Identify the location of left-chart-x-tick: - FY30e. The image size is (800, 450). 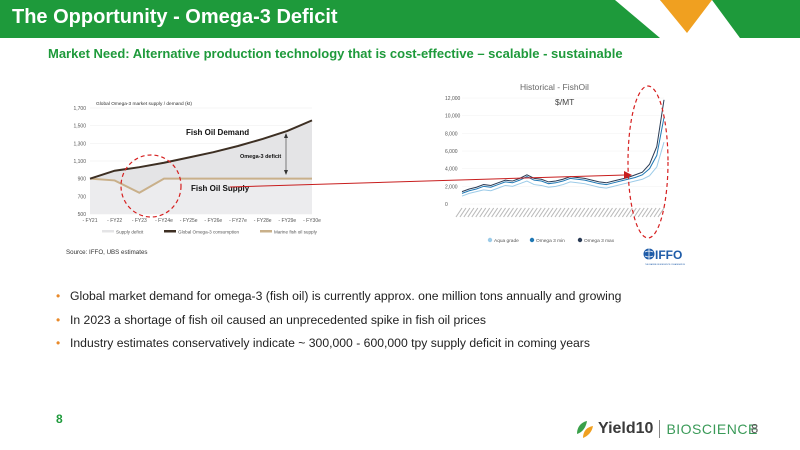
(312, 221).